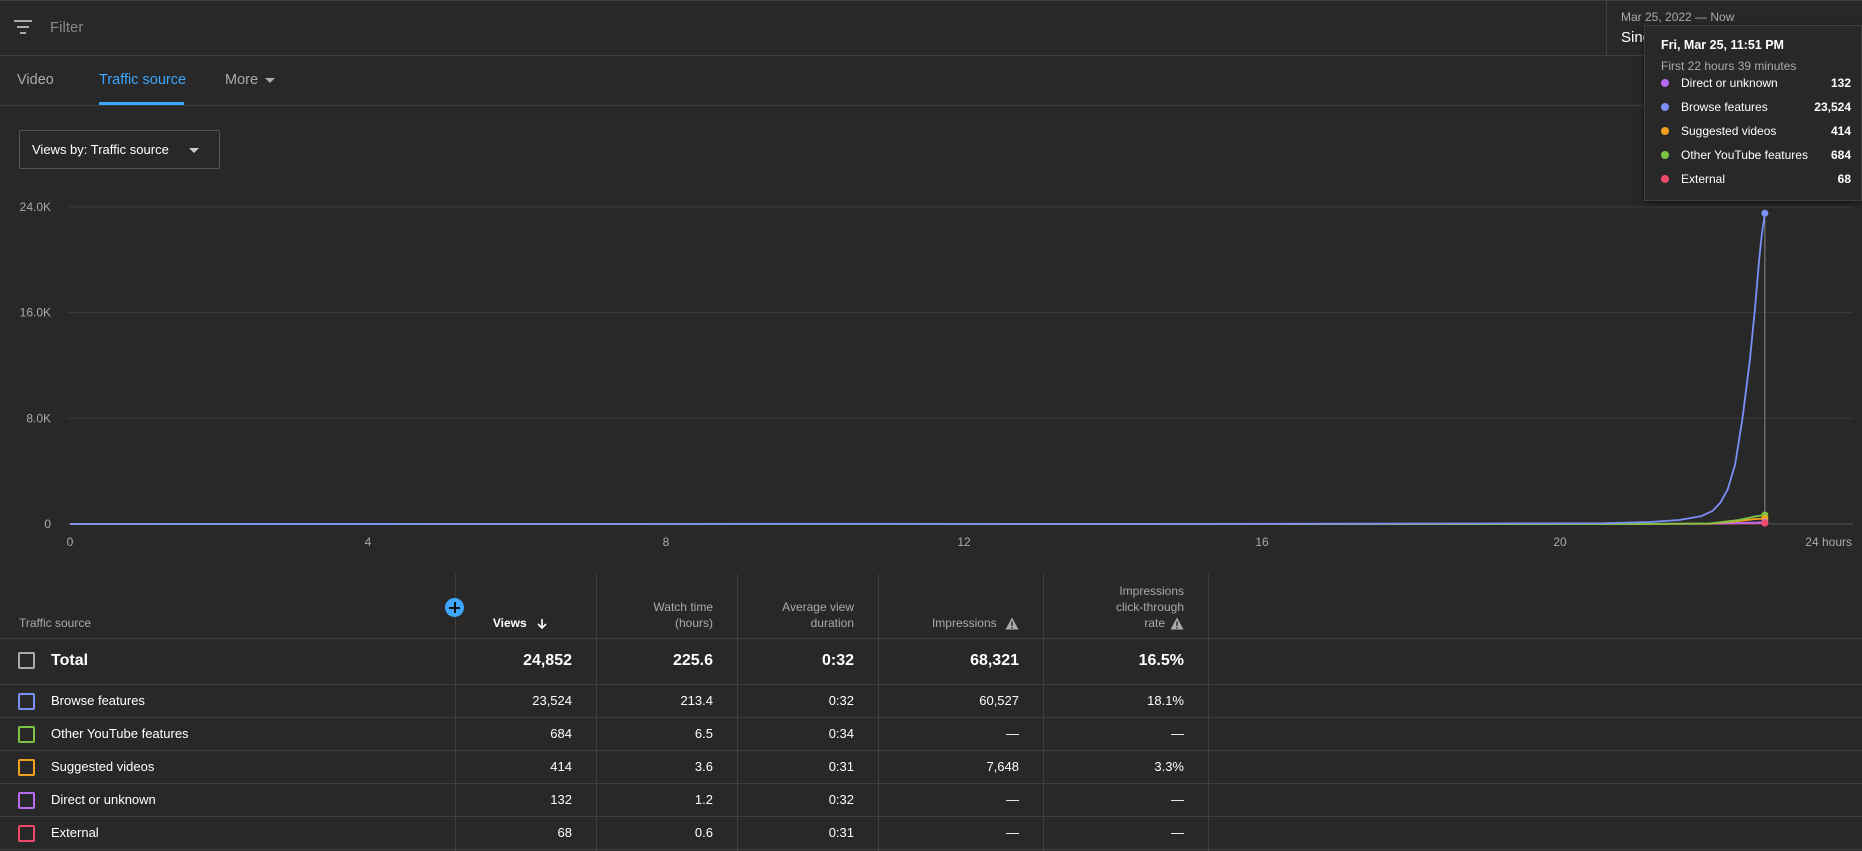 The height and width of the screenshot is (851, 1862). Describe the element at coordinates (120, 733) in the screenshot. I see `traffic-source-label: Other YouTube features` at that location.